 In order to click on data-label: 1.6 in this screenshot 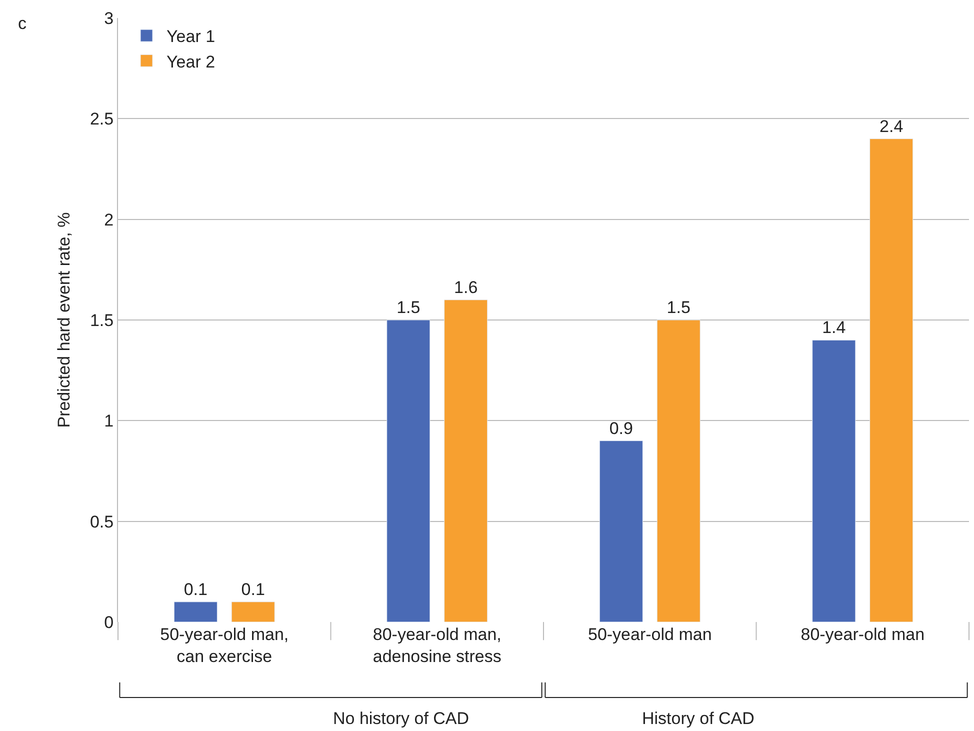, I will do `click(466, 287)`.